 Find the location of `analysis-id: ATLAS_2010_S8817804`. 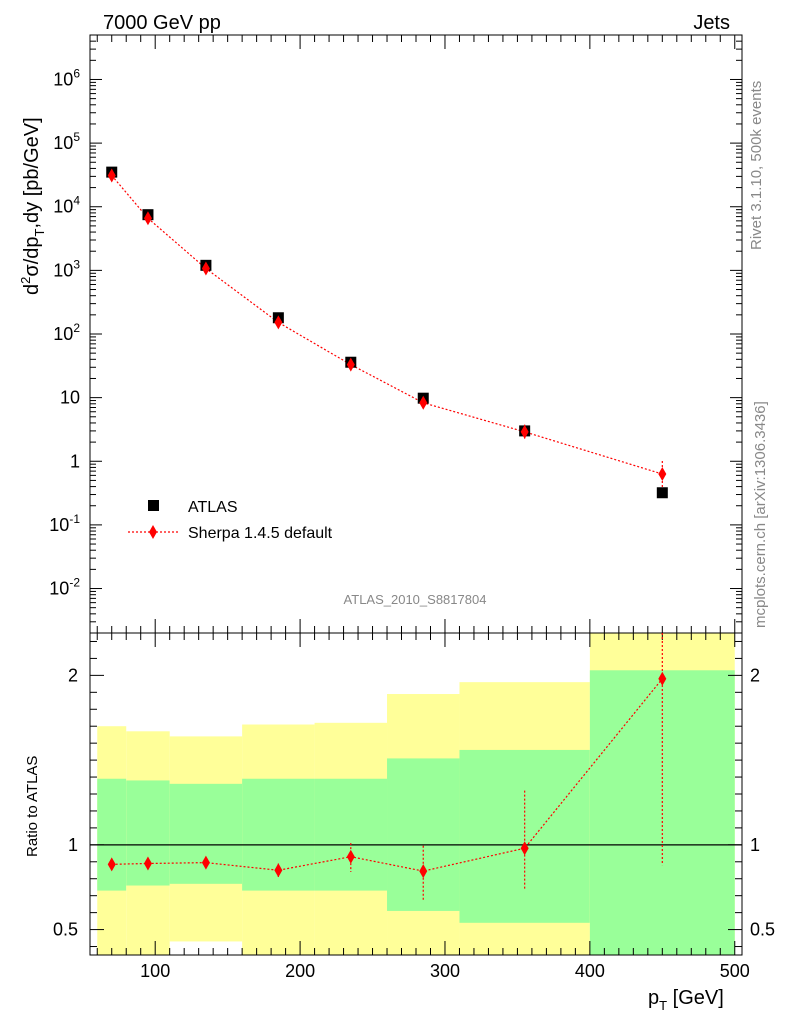

analysis-id: ATLAS_2010_S8817804 is located at coordinates (415, 599).